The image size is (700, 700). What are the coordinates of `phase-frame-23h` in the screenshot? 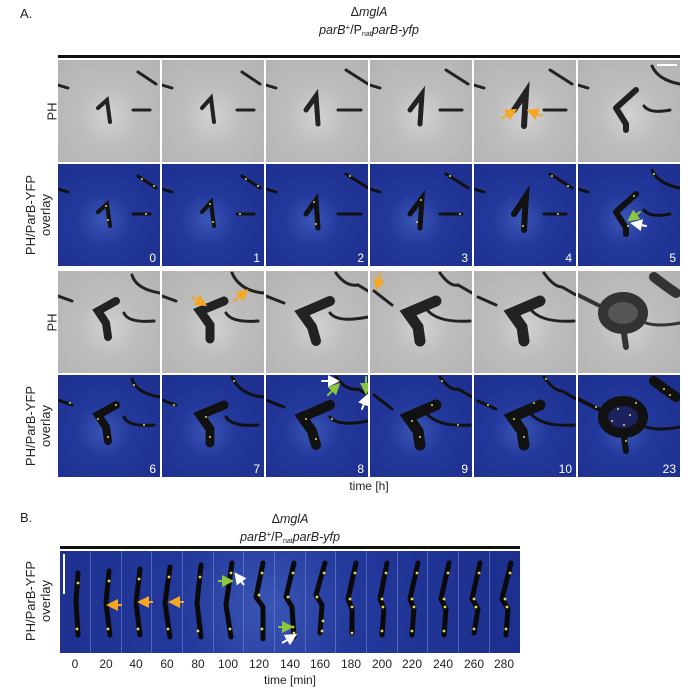 It's located at (629, 322).